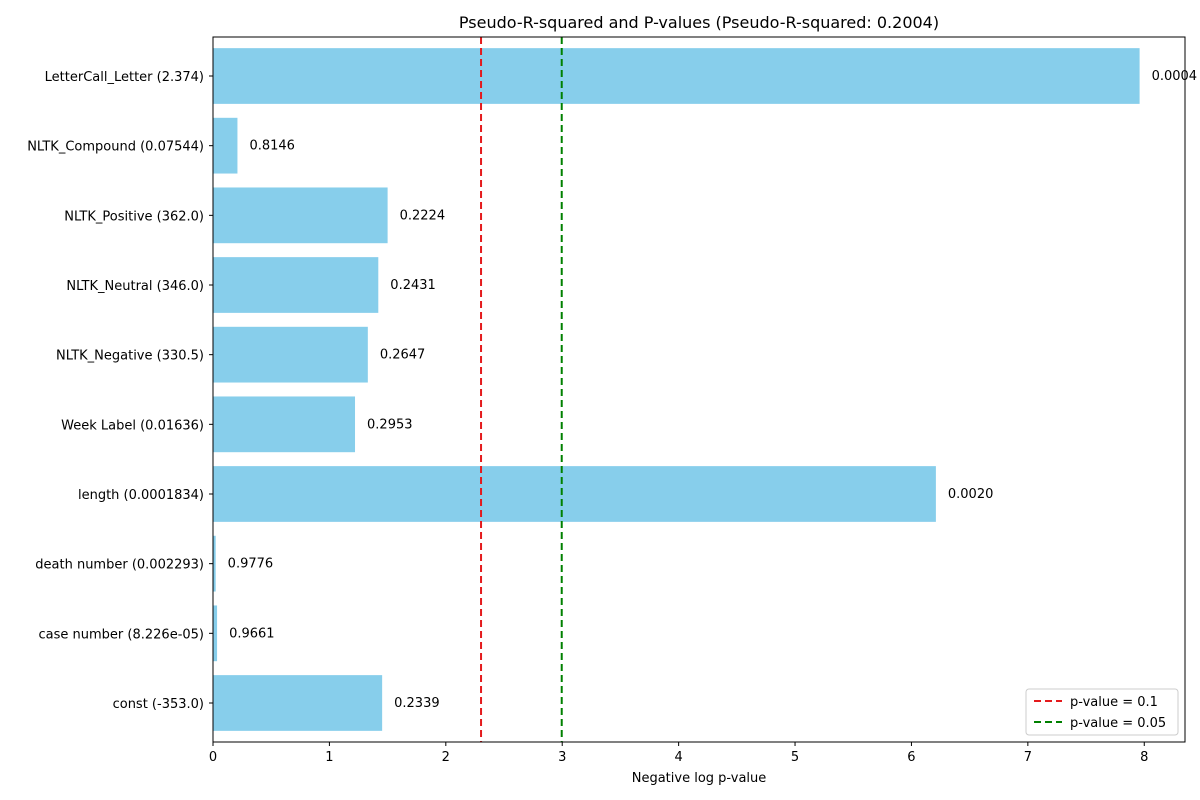  Describe the element at coordinates (678, 757) in the screenshot. I see `x-tick-label: 4` at that location.